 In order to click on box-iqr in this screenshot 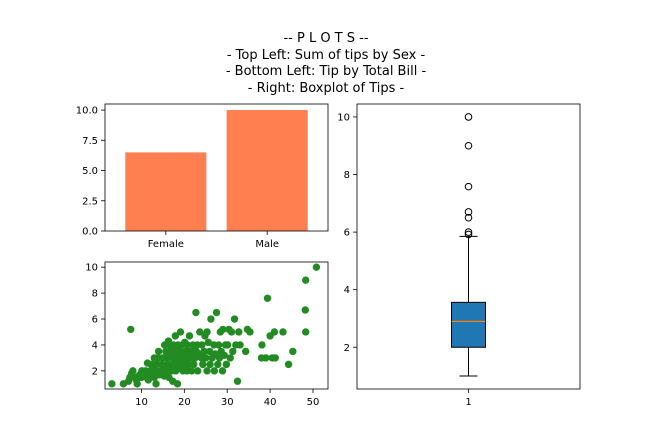, I will do `click(468, 324)`.